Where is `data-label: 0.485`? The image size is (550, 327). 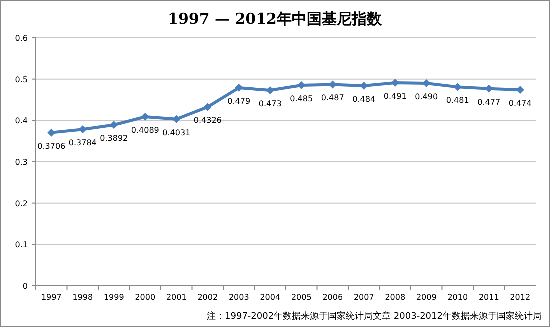
data-label: 0.485 is located at coordinates (302, 99).